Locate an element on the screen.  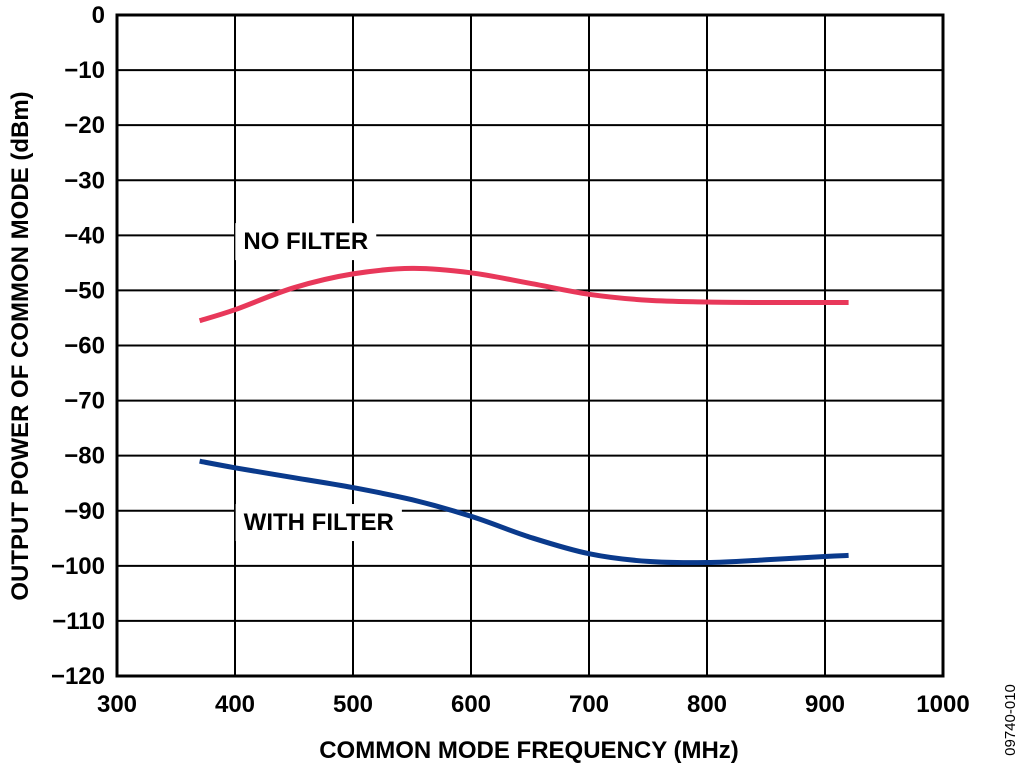
x-tick-label: 400 is located at coordinates (235, 704).